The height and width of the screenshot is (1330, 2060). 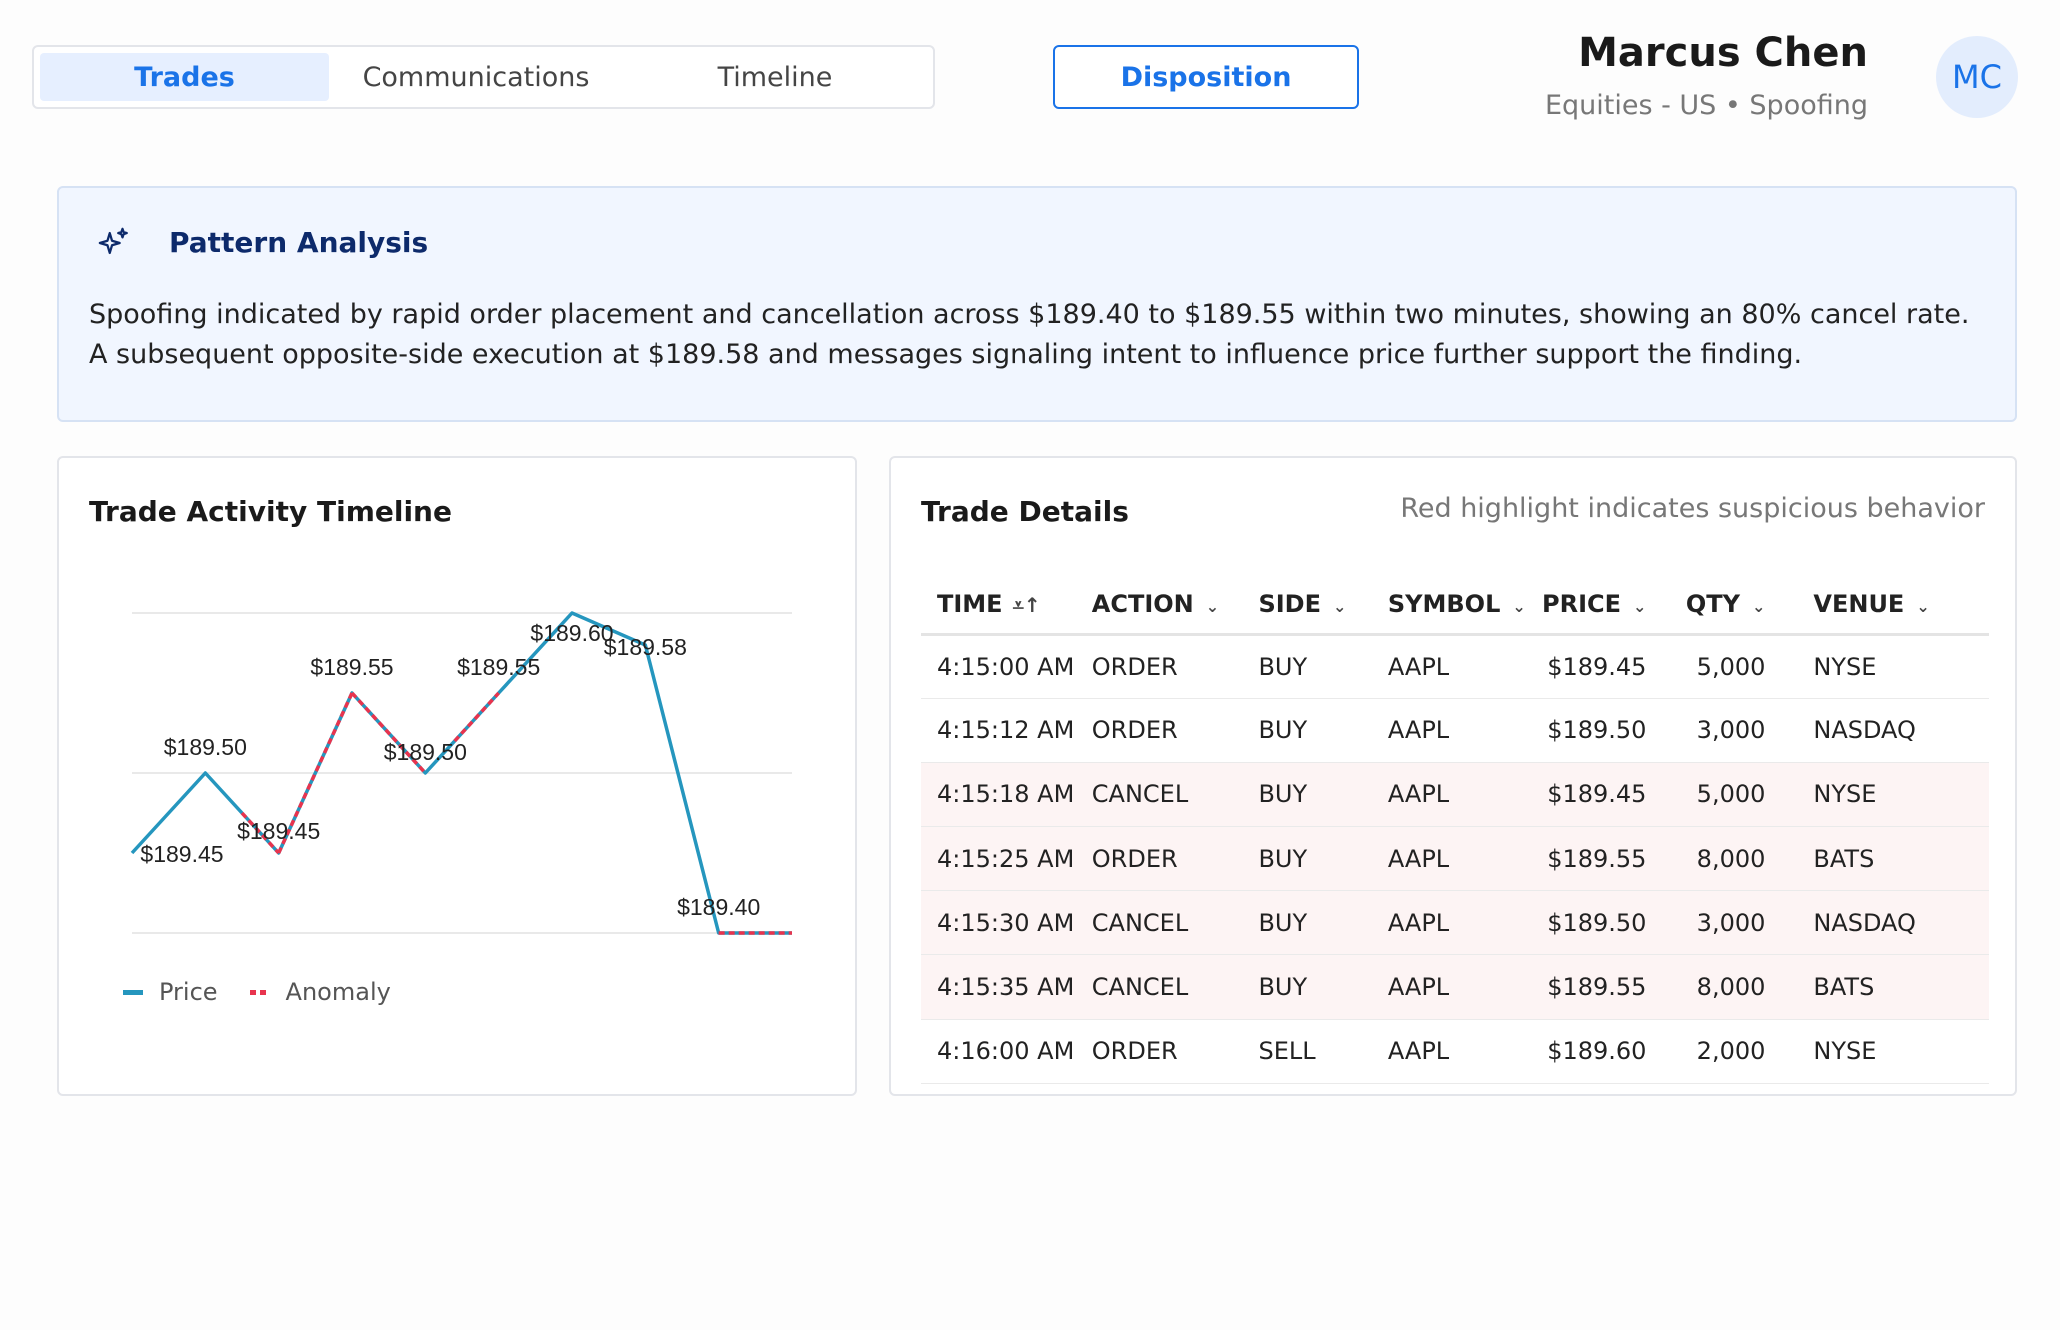 I want to click on tab-timeline: Timeline, so click(x=775, y=77).